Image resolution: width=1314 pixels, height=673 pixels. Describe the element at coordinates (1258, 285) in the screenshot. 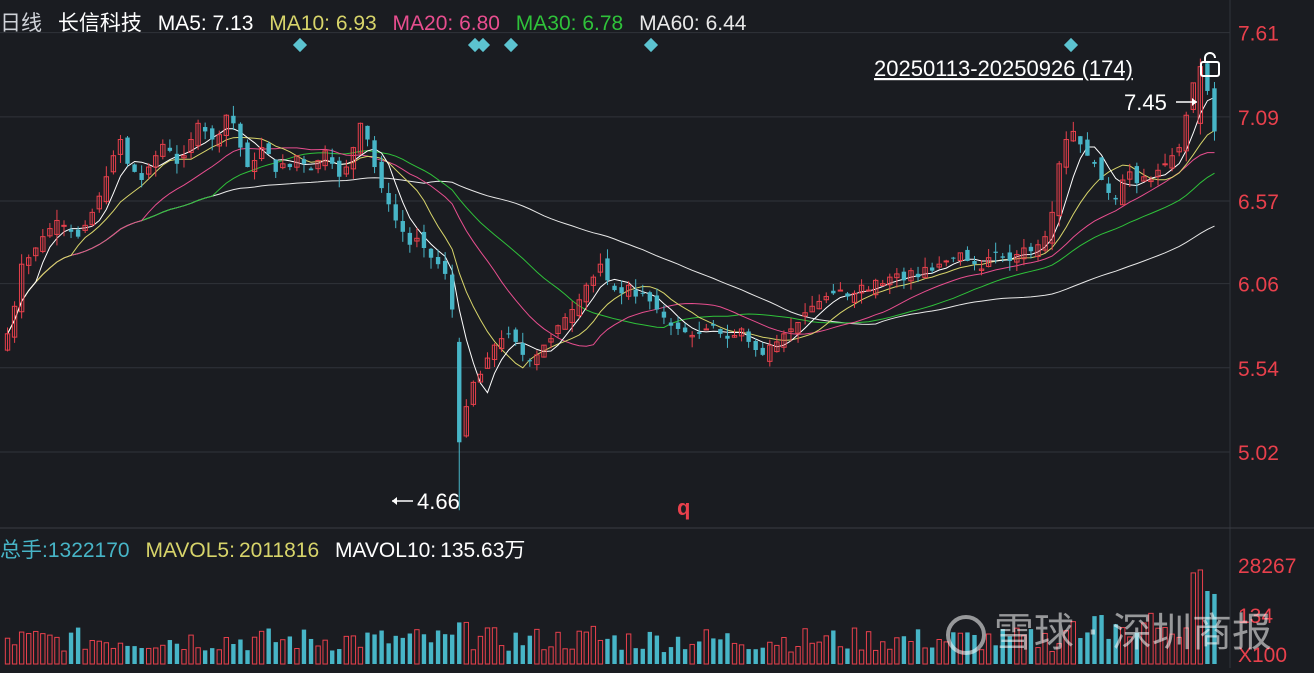

I see `price-tick-label: 6.06` at that location.